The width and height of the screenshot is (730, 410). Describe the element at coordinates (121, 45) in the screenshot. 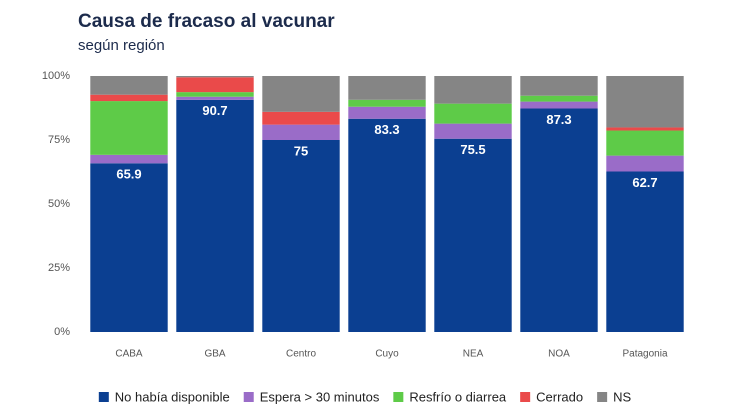

I see `chart-subtitle: según región` at that location.